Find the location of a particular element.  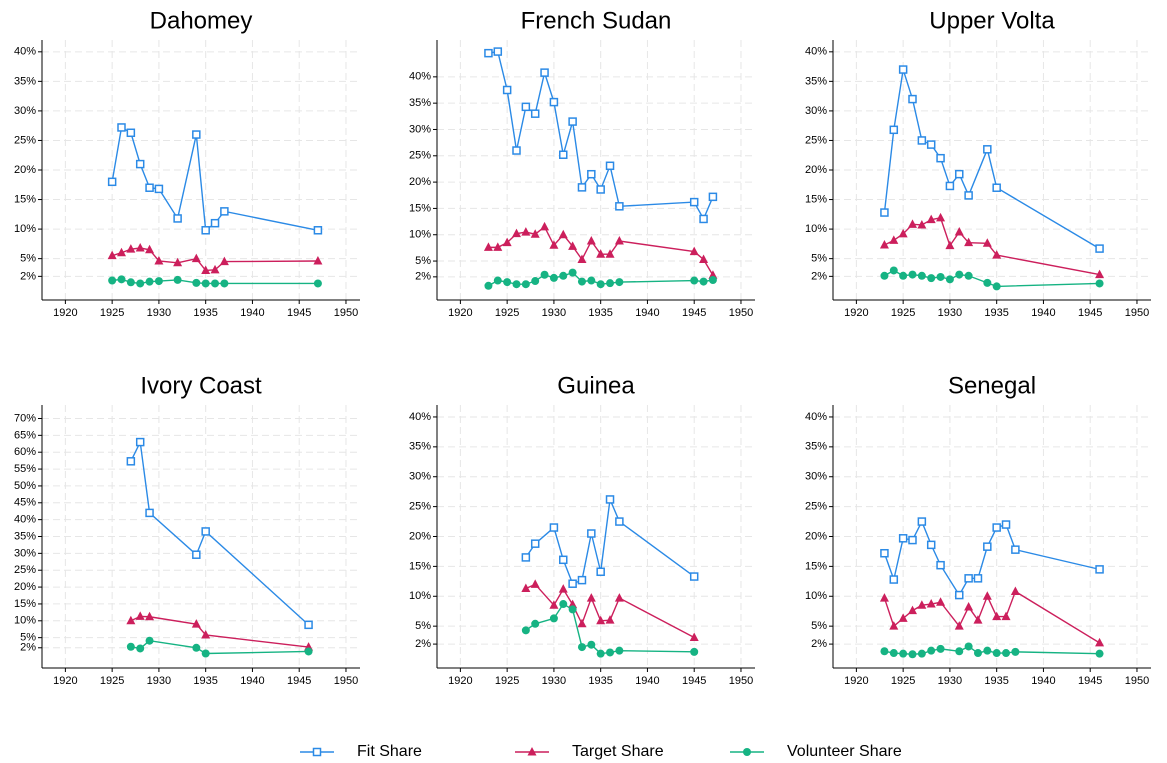

y-tick-label: 20% is located at coordinates (816, 536).